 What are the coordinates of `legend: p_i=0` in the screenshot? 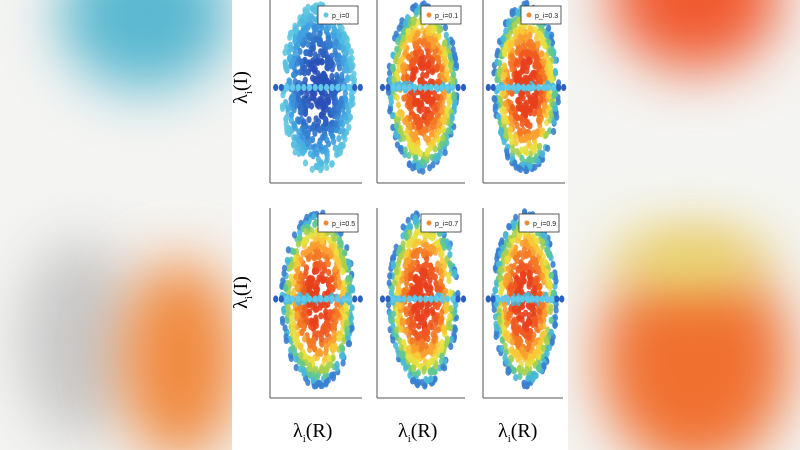 It's located at (338, 15).